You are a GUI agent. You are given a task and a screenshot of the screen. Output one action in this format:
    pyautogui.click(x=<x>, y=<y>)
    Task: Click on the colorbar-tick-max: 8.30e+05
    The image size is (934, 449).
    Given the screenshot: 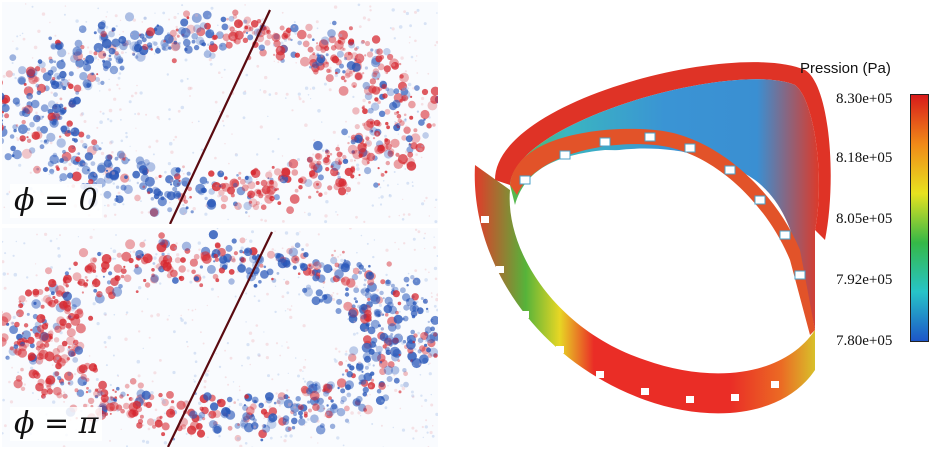 What is the action you would take?
    pyautogui.click(x=864, y=99)
    